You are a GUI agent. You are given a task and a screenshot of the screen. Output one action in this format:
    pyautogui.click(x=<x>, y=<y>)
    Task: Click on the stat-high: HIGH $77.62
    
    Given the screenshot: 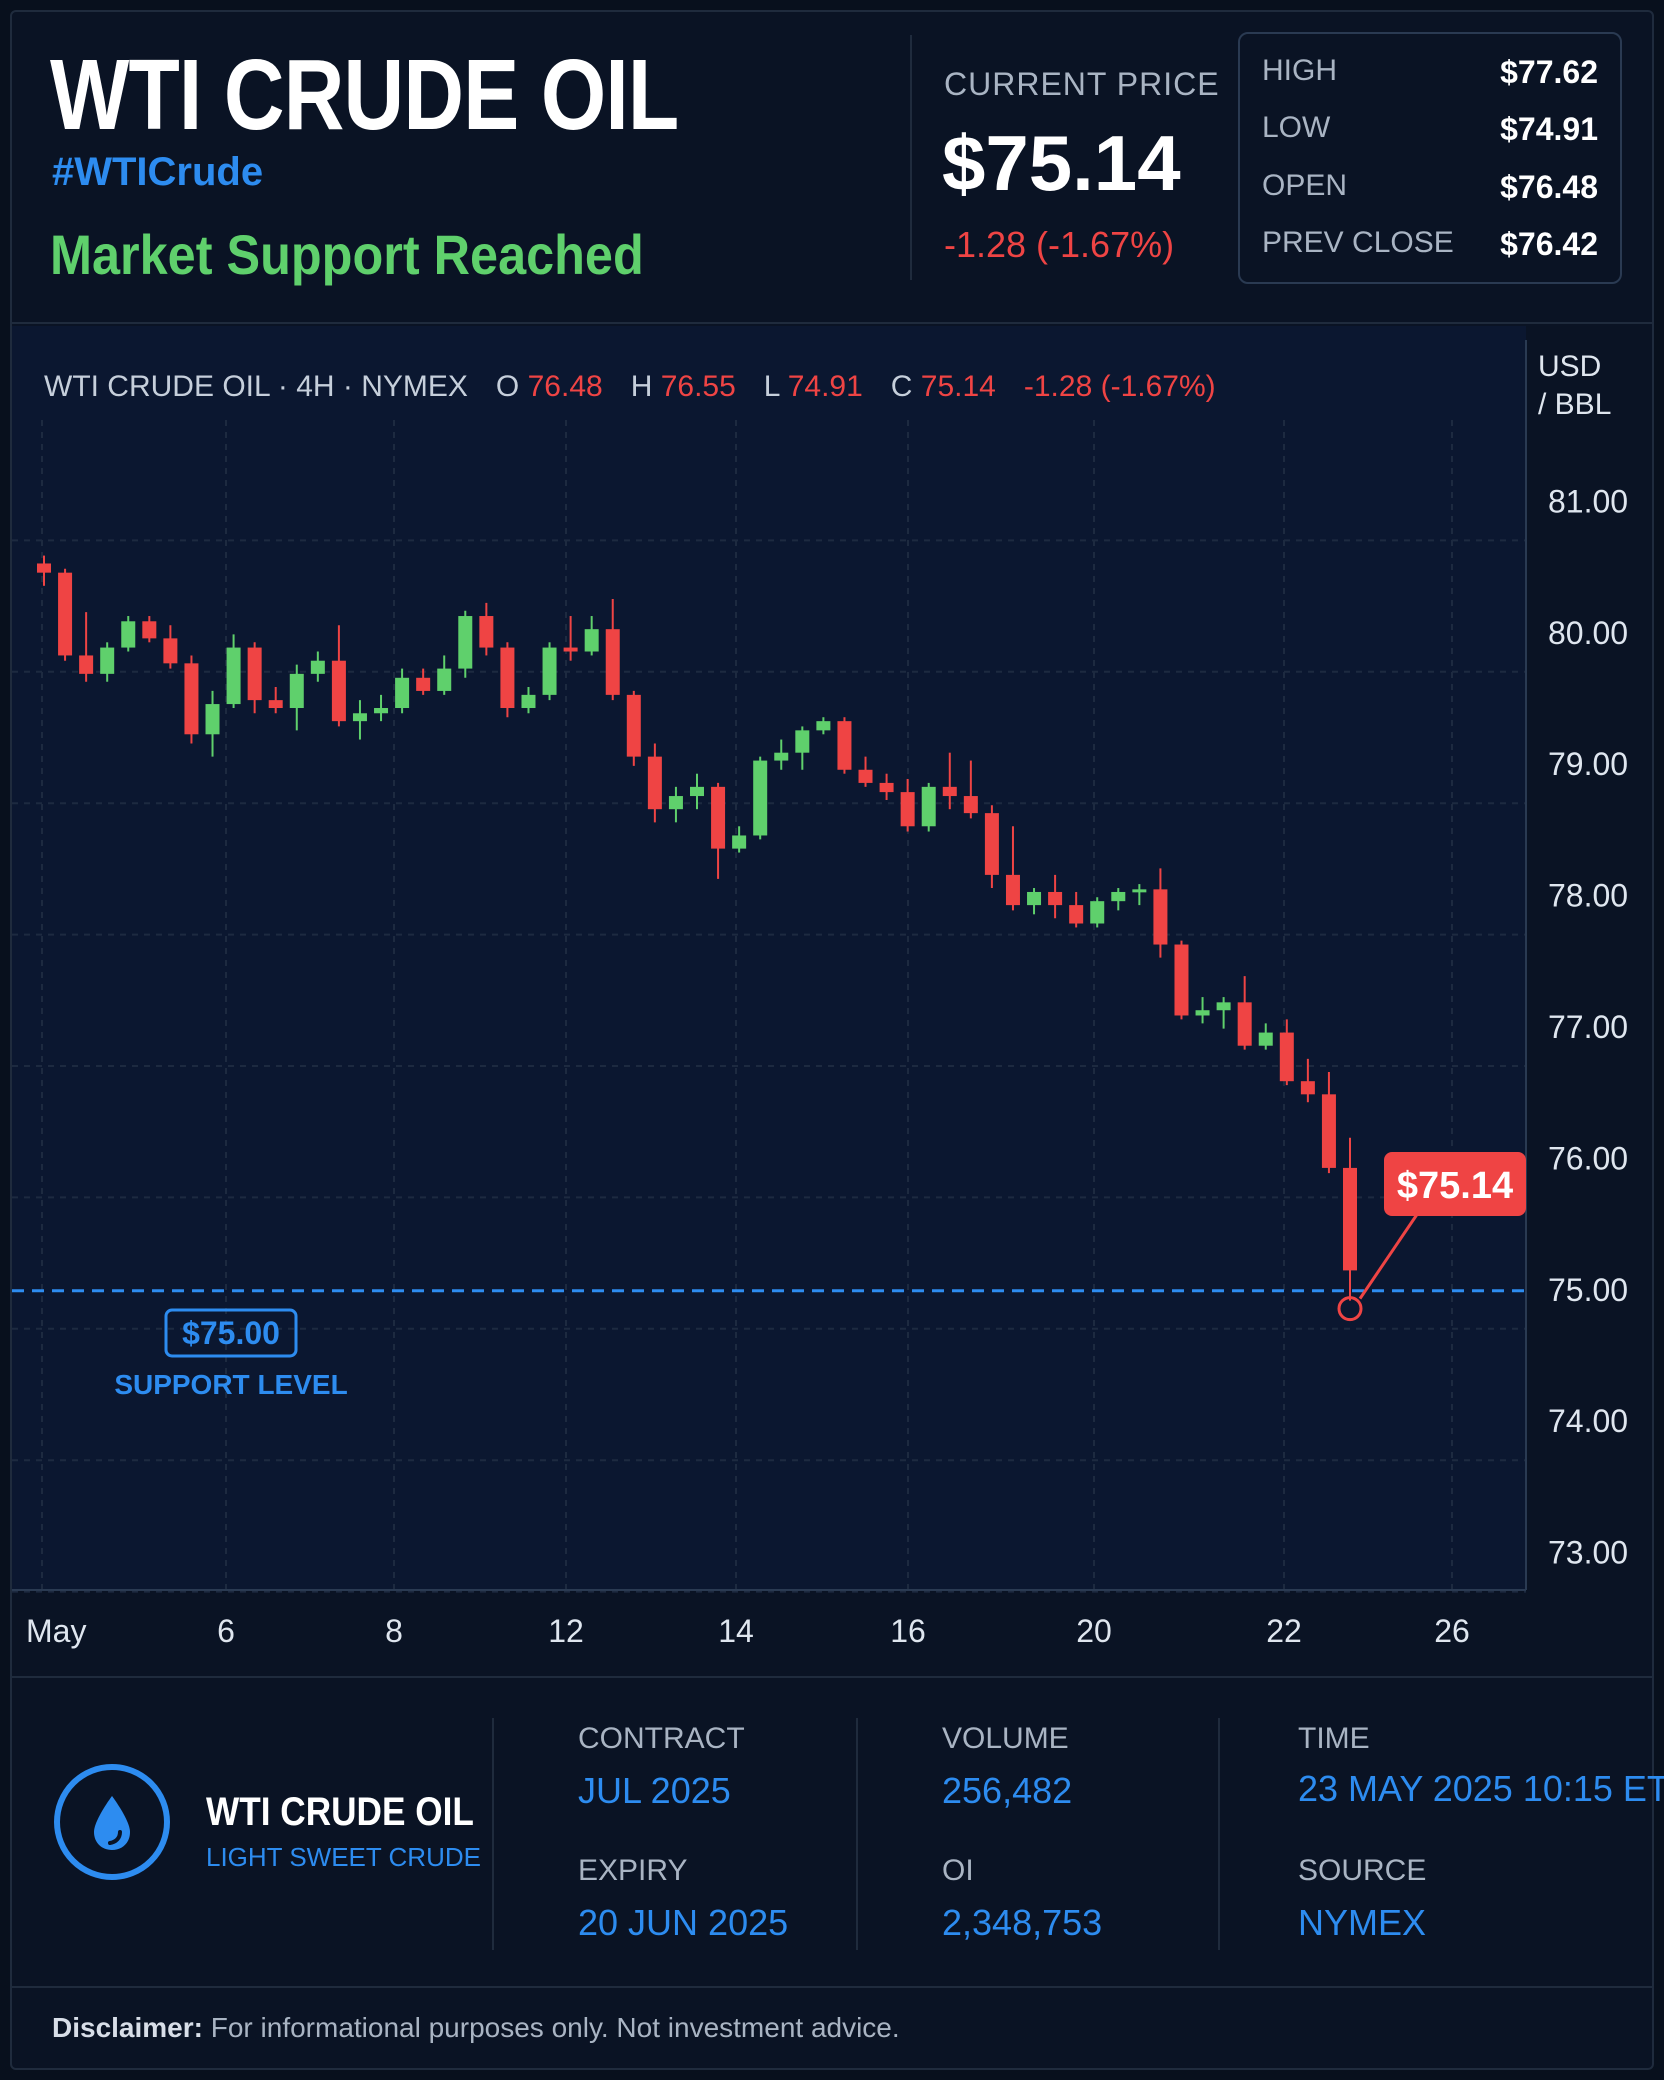 What is the action you would take?
    pyautogui.click(x=1430, y=74)
    